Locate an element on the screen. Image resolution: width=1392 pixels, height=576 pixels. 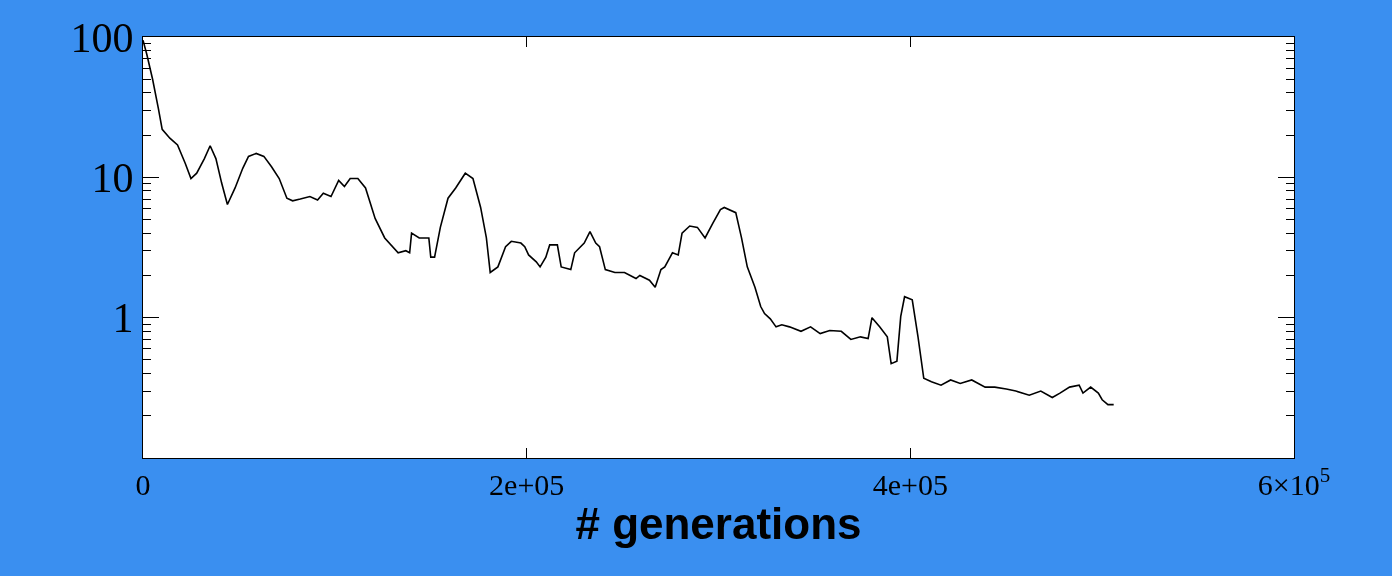
x-tick-label: 6×10$^{5}$ is located at coordinates (1294, 482).